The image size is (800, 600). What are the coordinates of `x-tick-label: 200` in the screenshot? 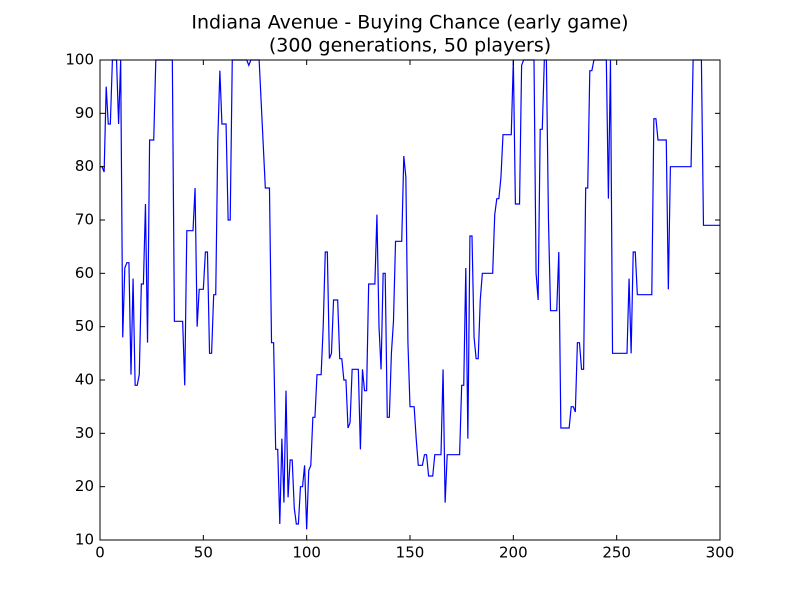 It's located at (513, 553).